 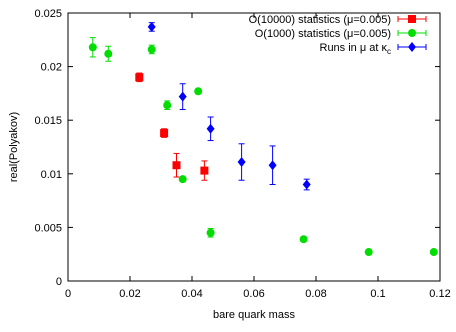 What do you see at coordinates (377, 294) in the screenshot?
I see `x-tick-label: 0.1` at bounding box center [377, 294].